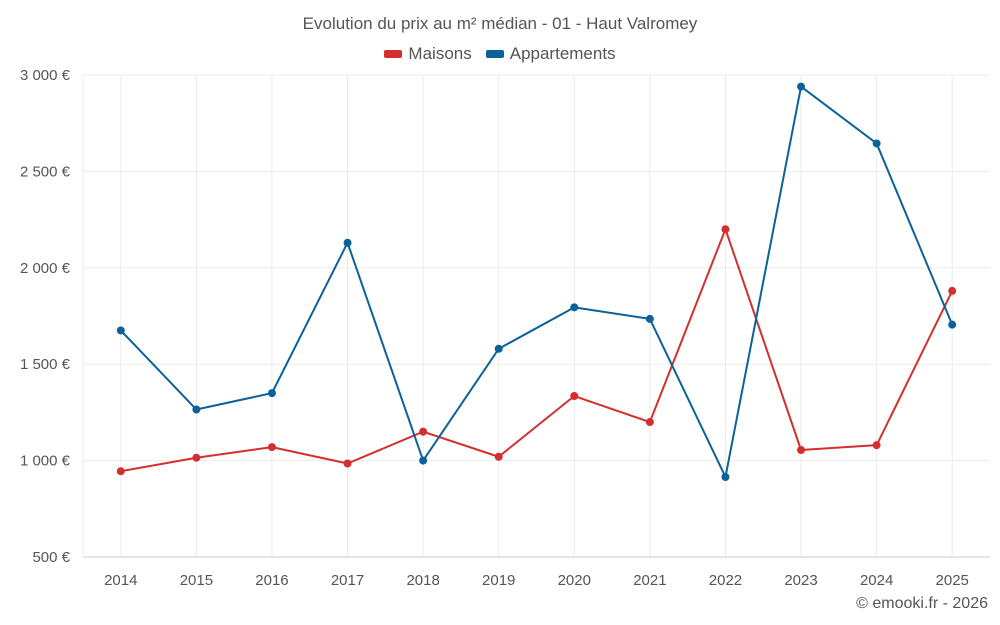 This screenshot has height=625, width=1000. I want to click on x-tick-label: 2016, so click(271, 580).